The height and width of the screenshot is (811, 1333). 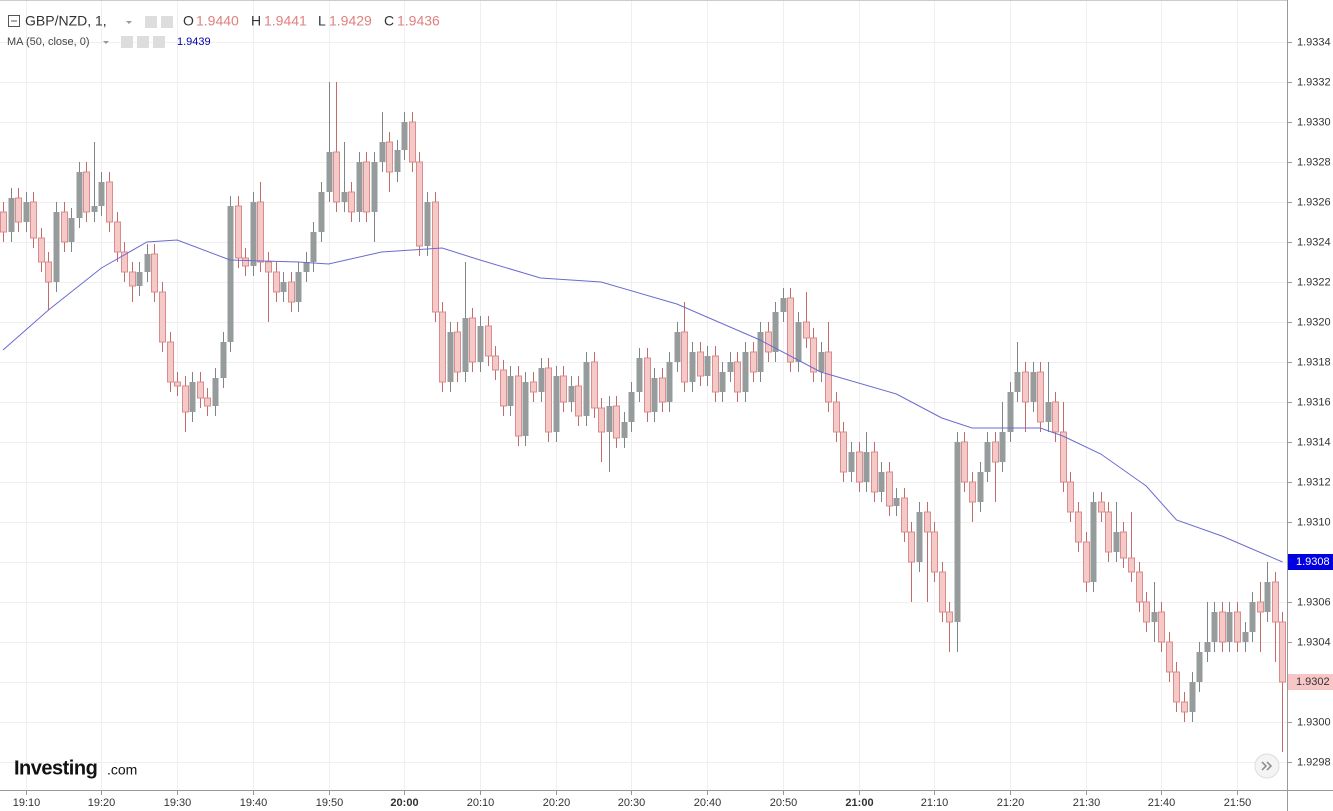 What do you see at coordinates (481, 803) in the screenshot?
I see `x-tick-label: 20:10` at bounding box center [481, 803].